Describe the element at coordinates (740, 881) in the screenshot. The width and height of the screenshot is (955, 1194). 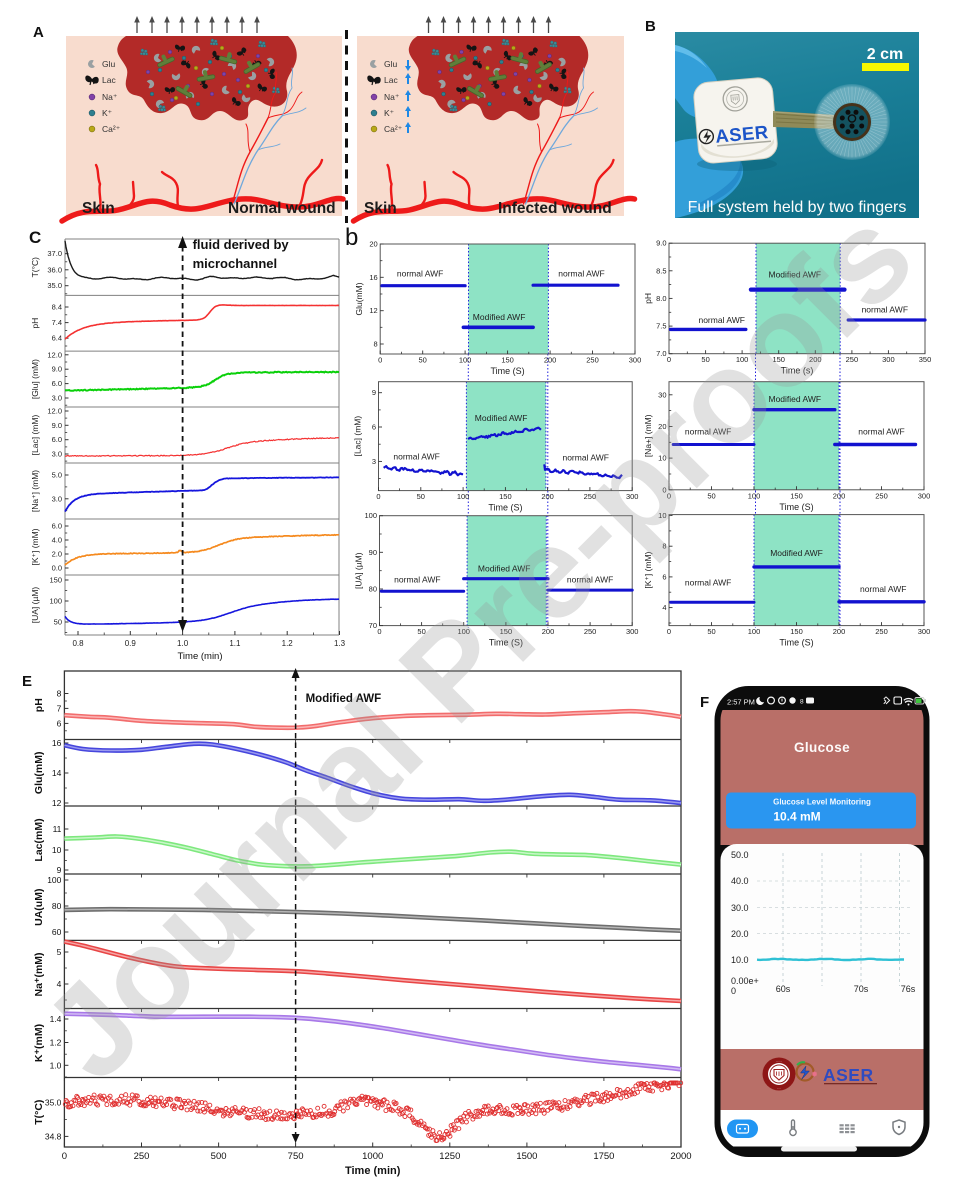
I see `svg-text: 40.0` at that location.